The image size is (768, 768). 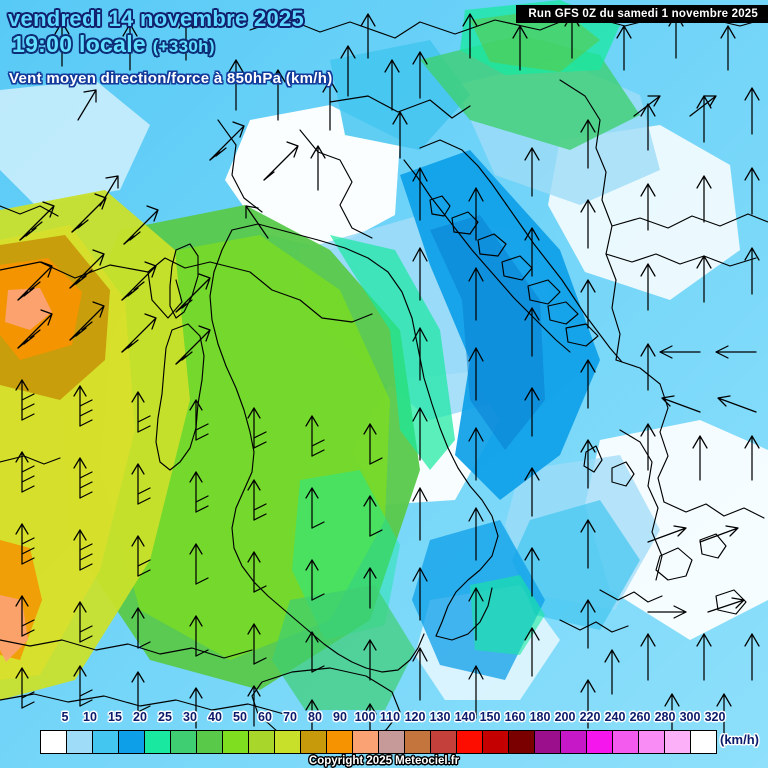 What do you see at coordinates (140, 717) in the screenshot?
I see `legend-tick: 20` at bounding box center [140, 717].